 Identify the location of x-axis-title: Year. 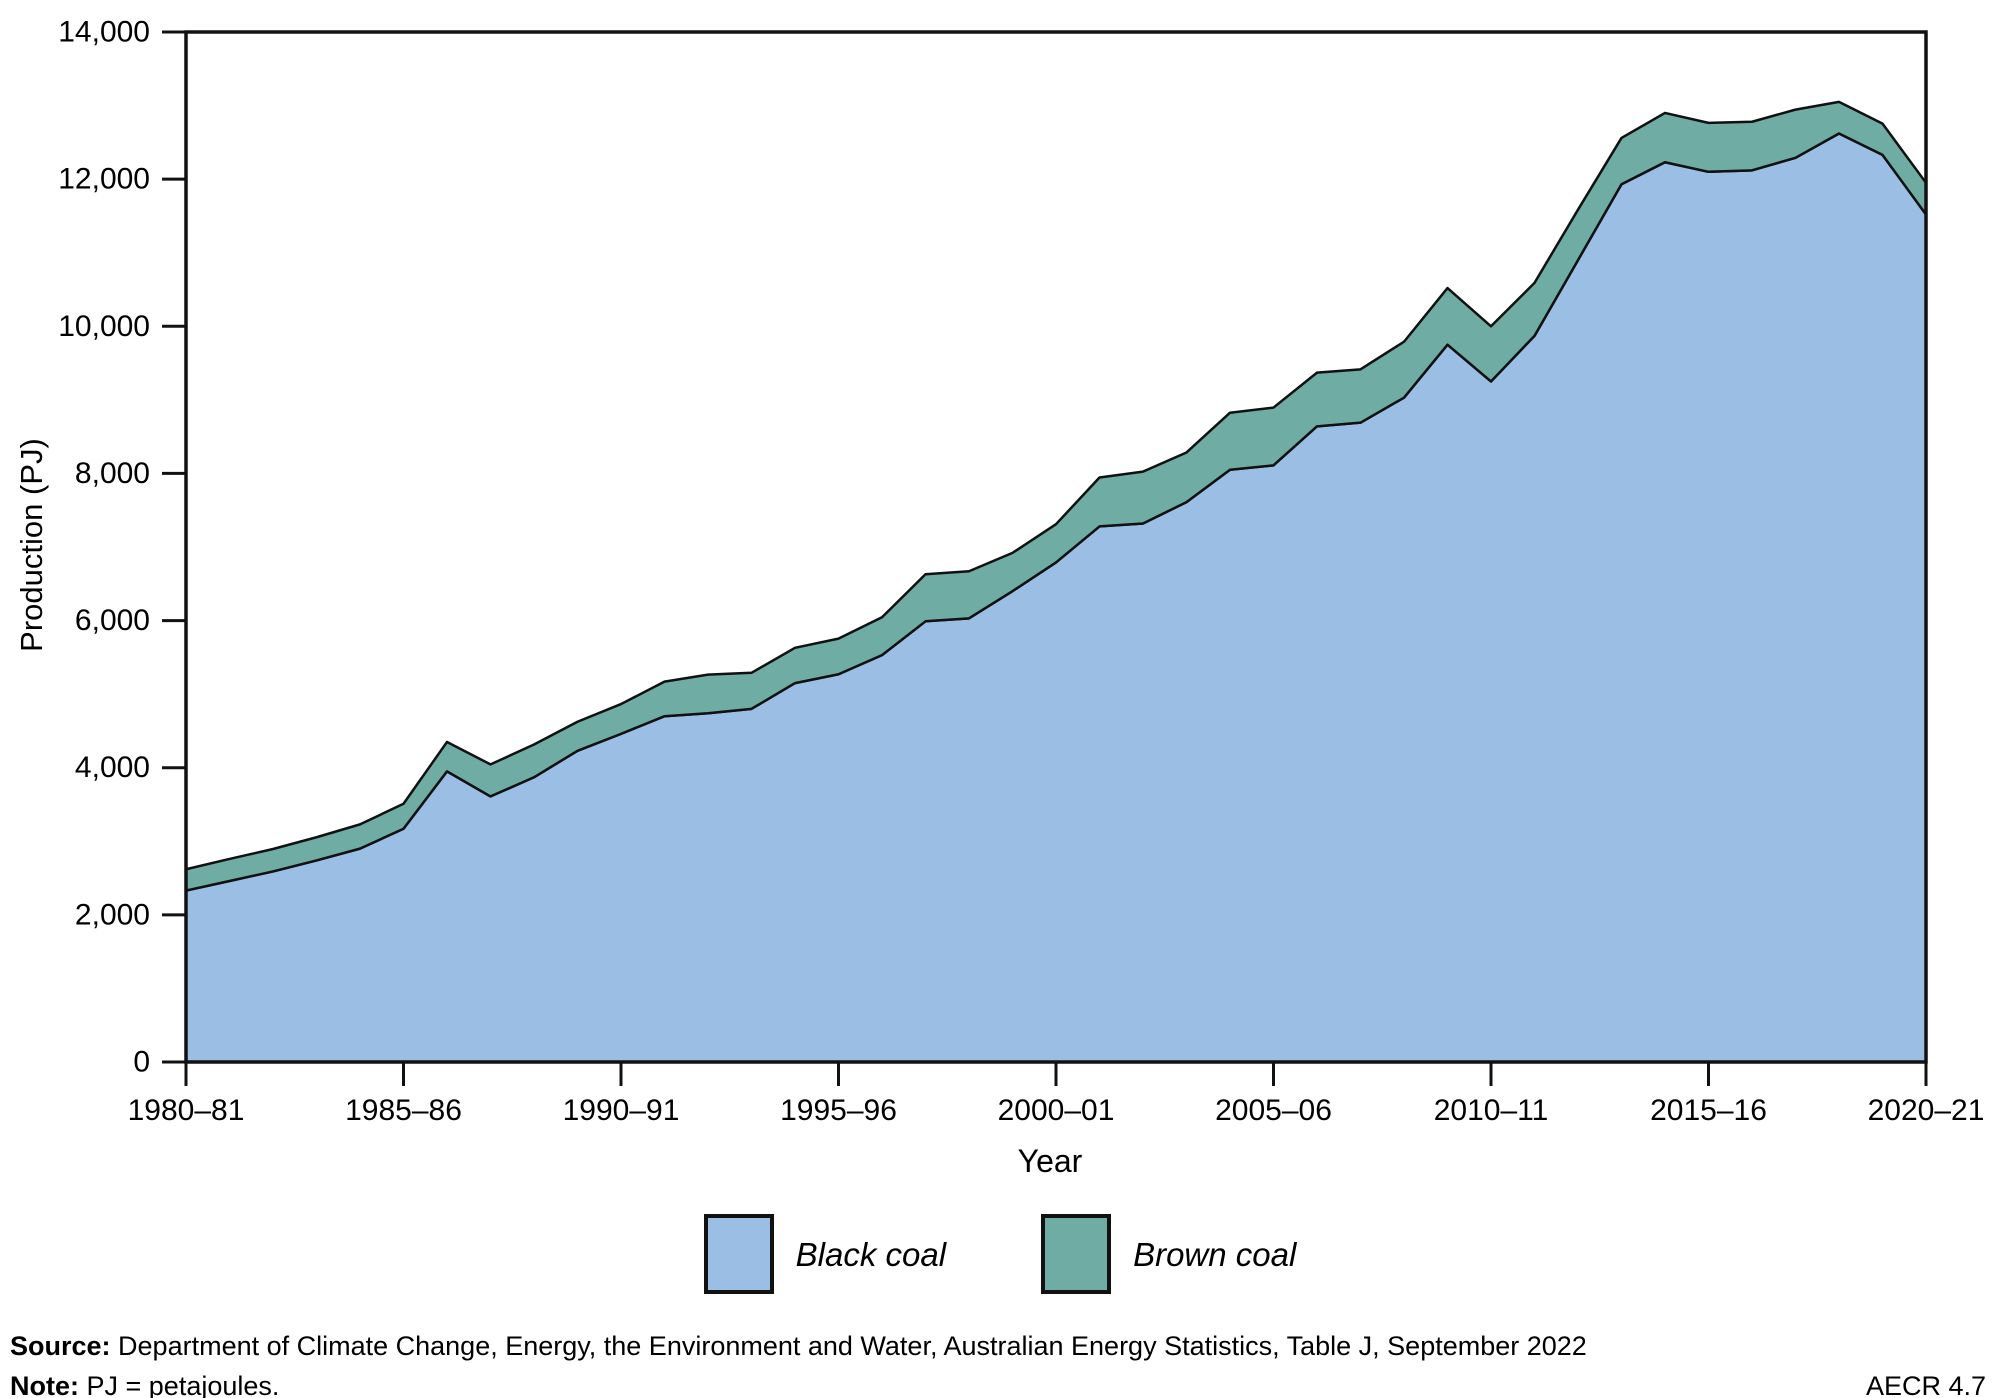
(1050, 1161).